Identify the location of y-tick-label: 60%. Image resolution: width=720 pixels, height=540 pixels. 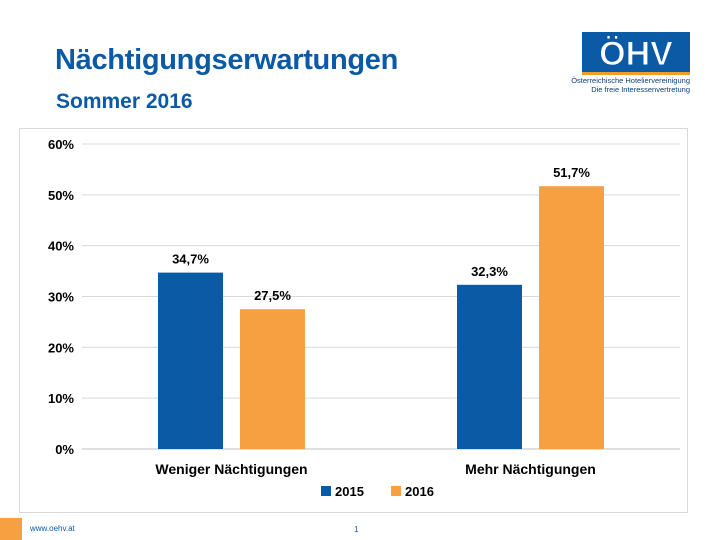
(61, 144).